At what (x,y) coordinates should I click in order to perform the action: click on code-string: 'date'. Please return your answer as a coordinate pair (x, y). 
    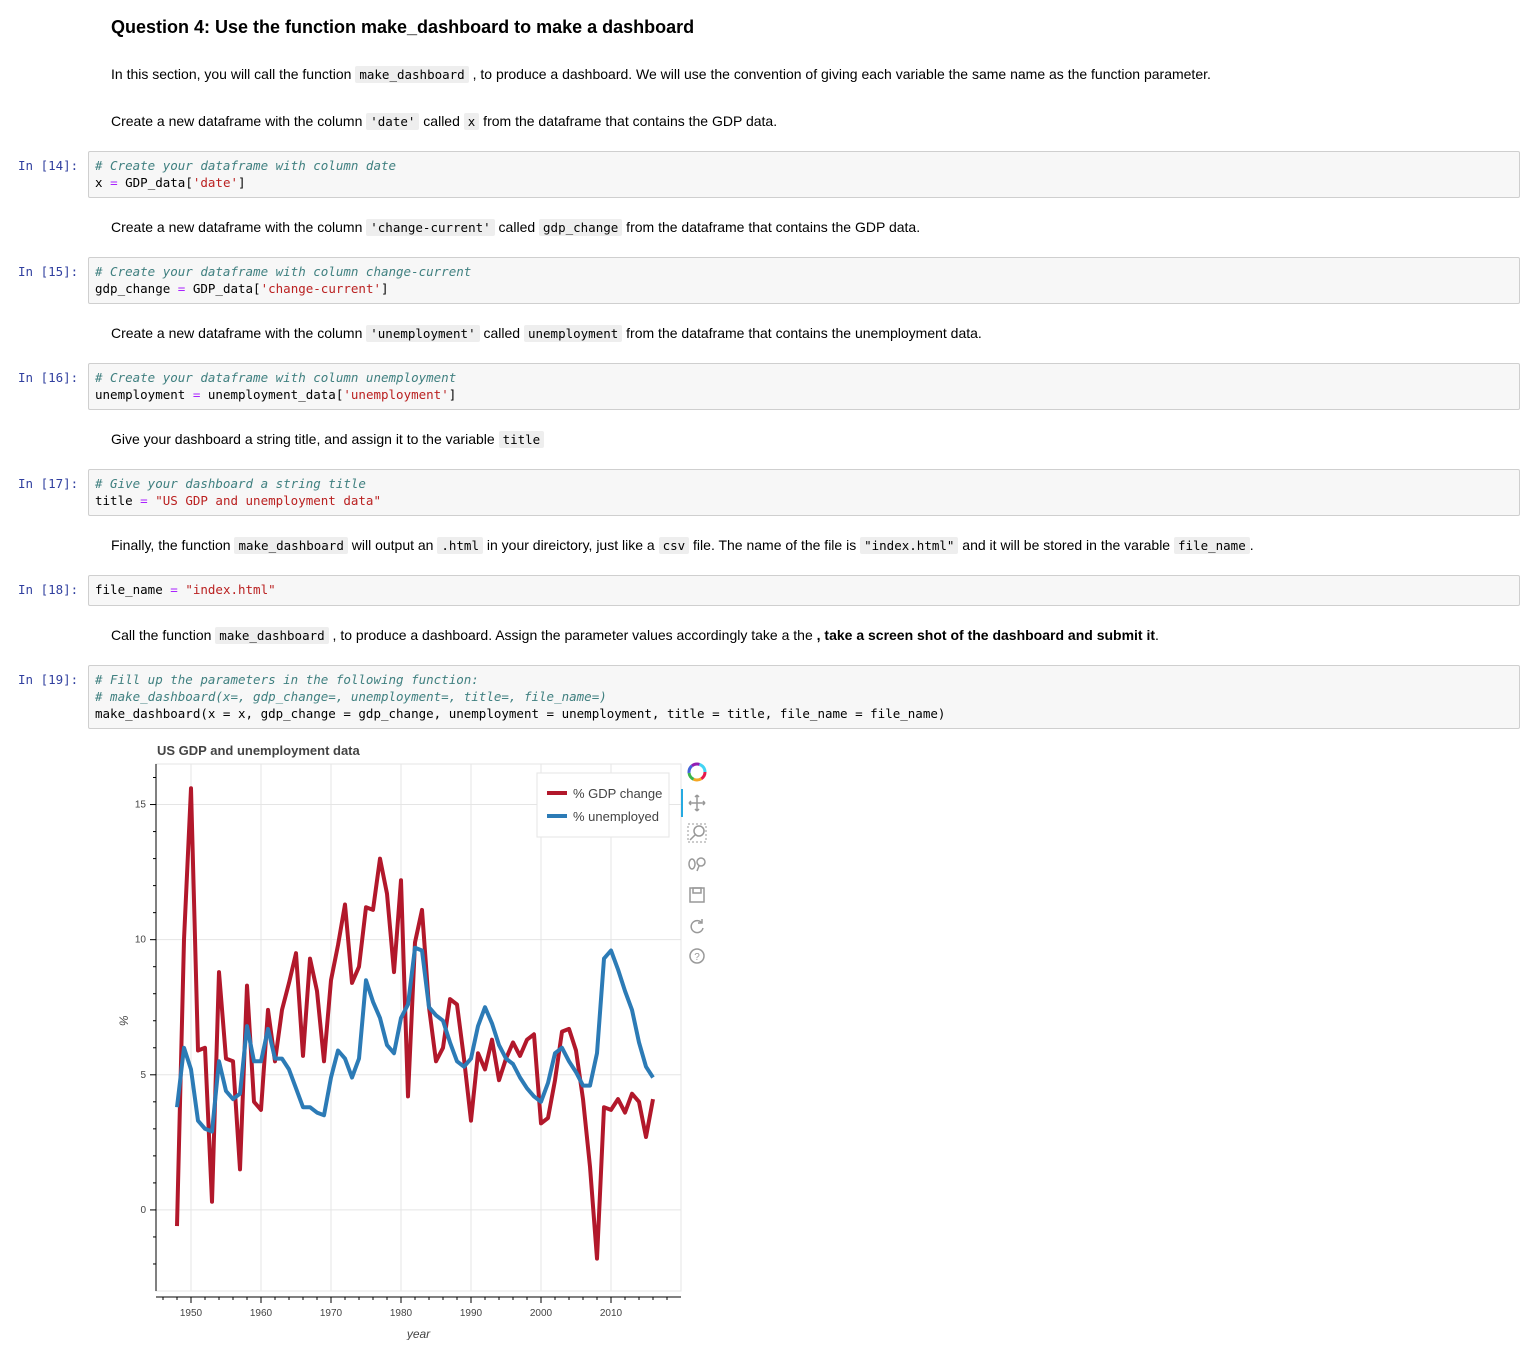
    Looking at the image, I should click on (215, 182).